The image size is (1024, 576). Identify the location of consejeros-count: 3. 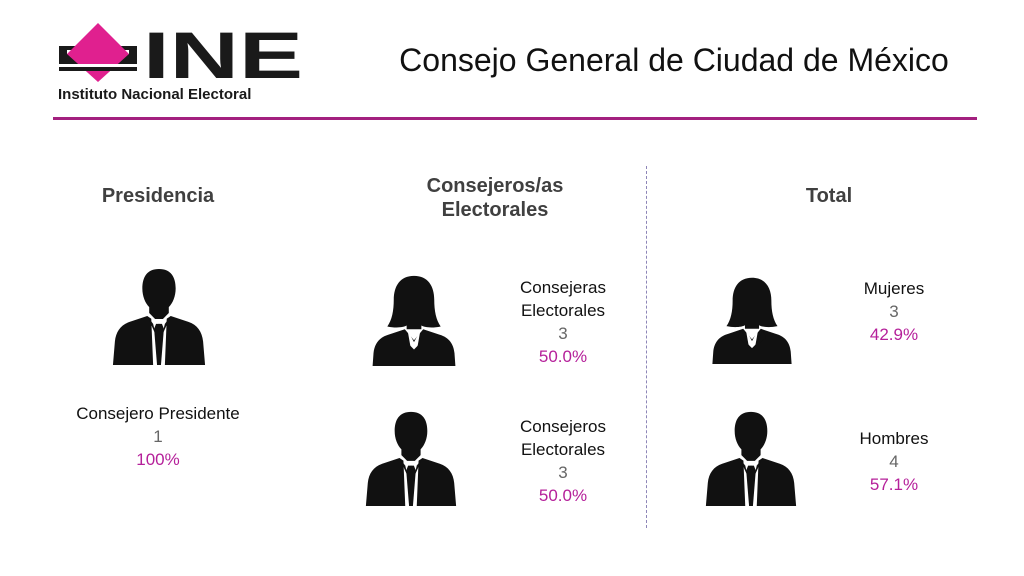
(563, 472).